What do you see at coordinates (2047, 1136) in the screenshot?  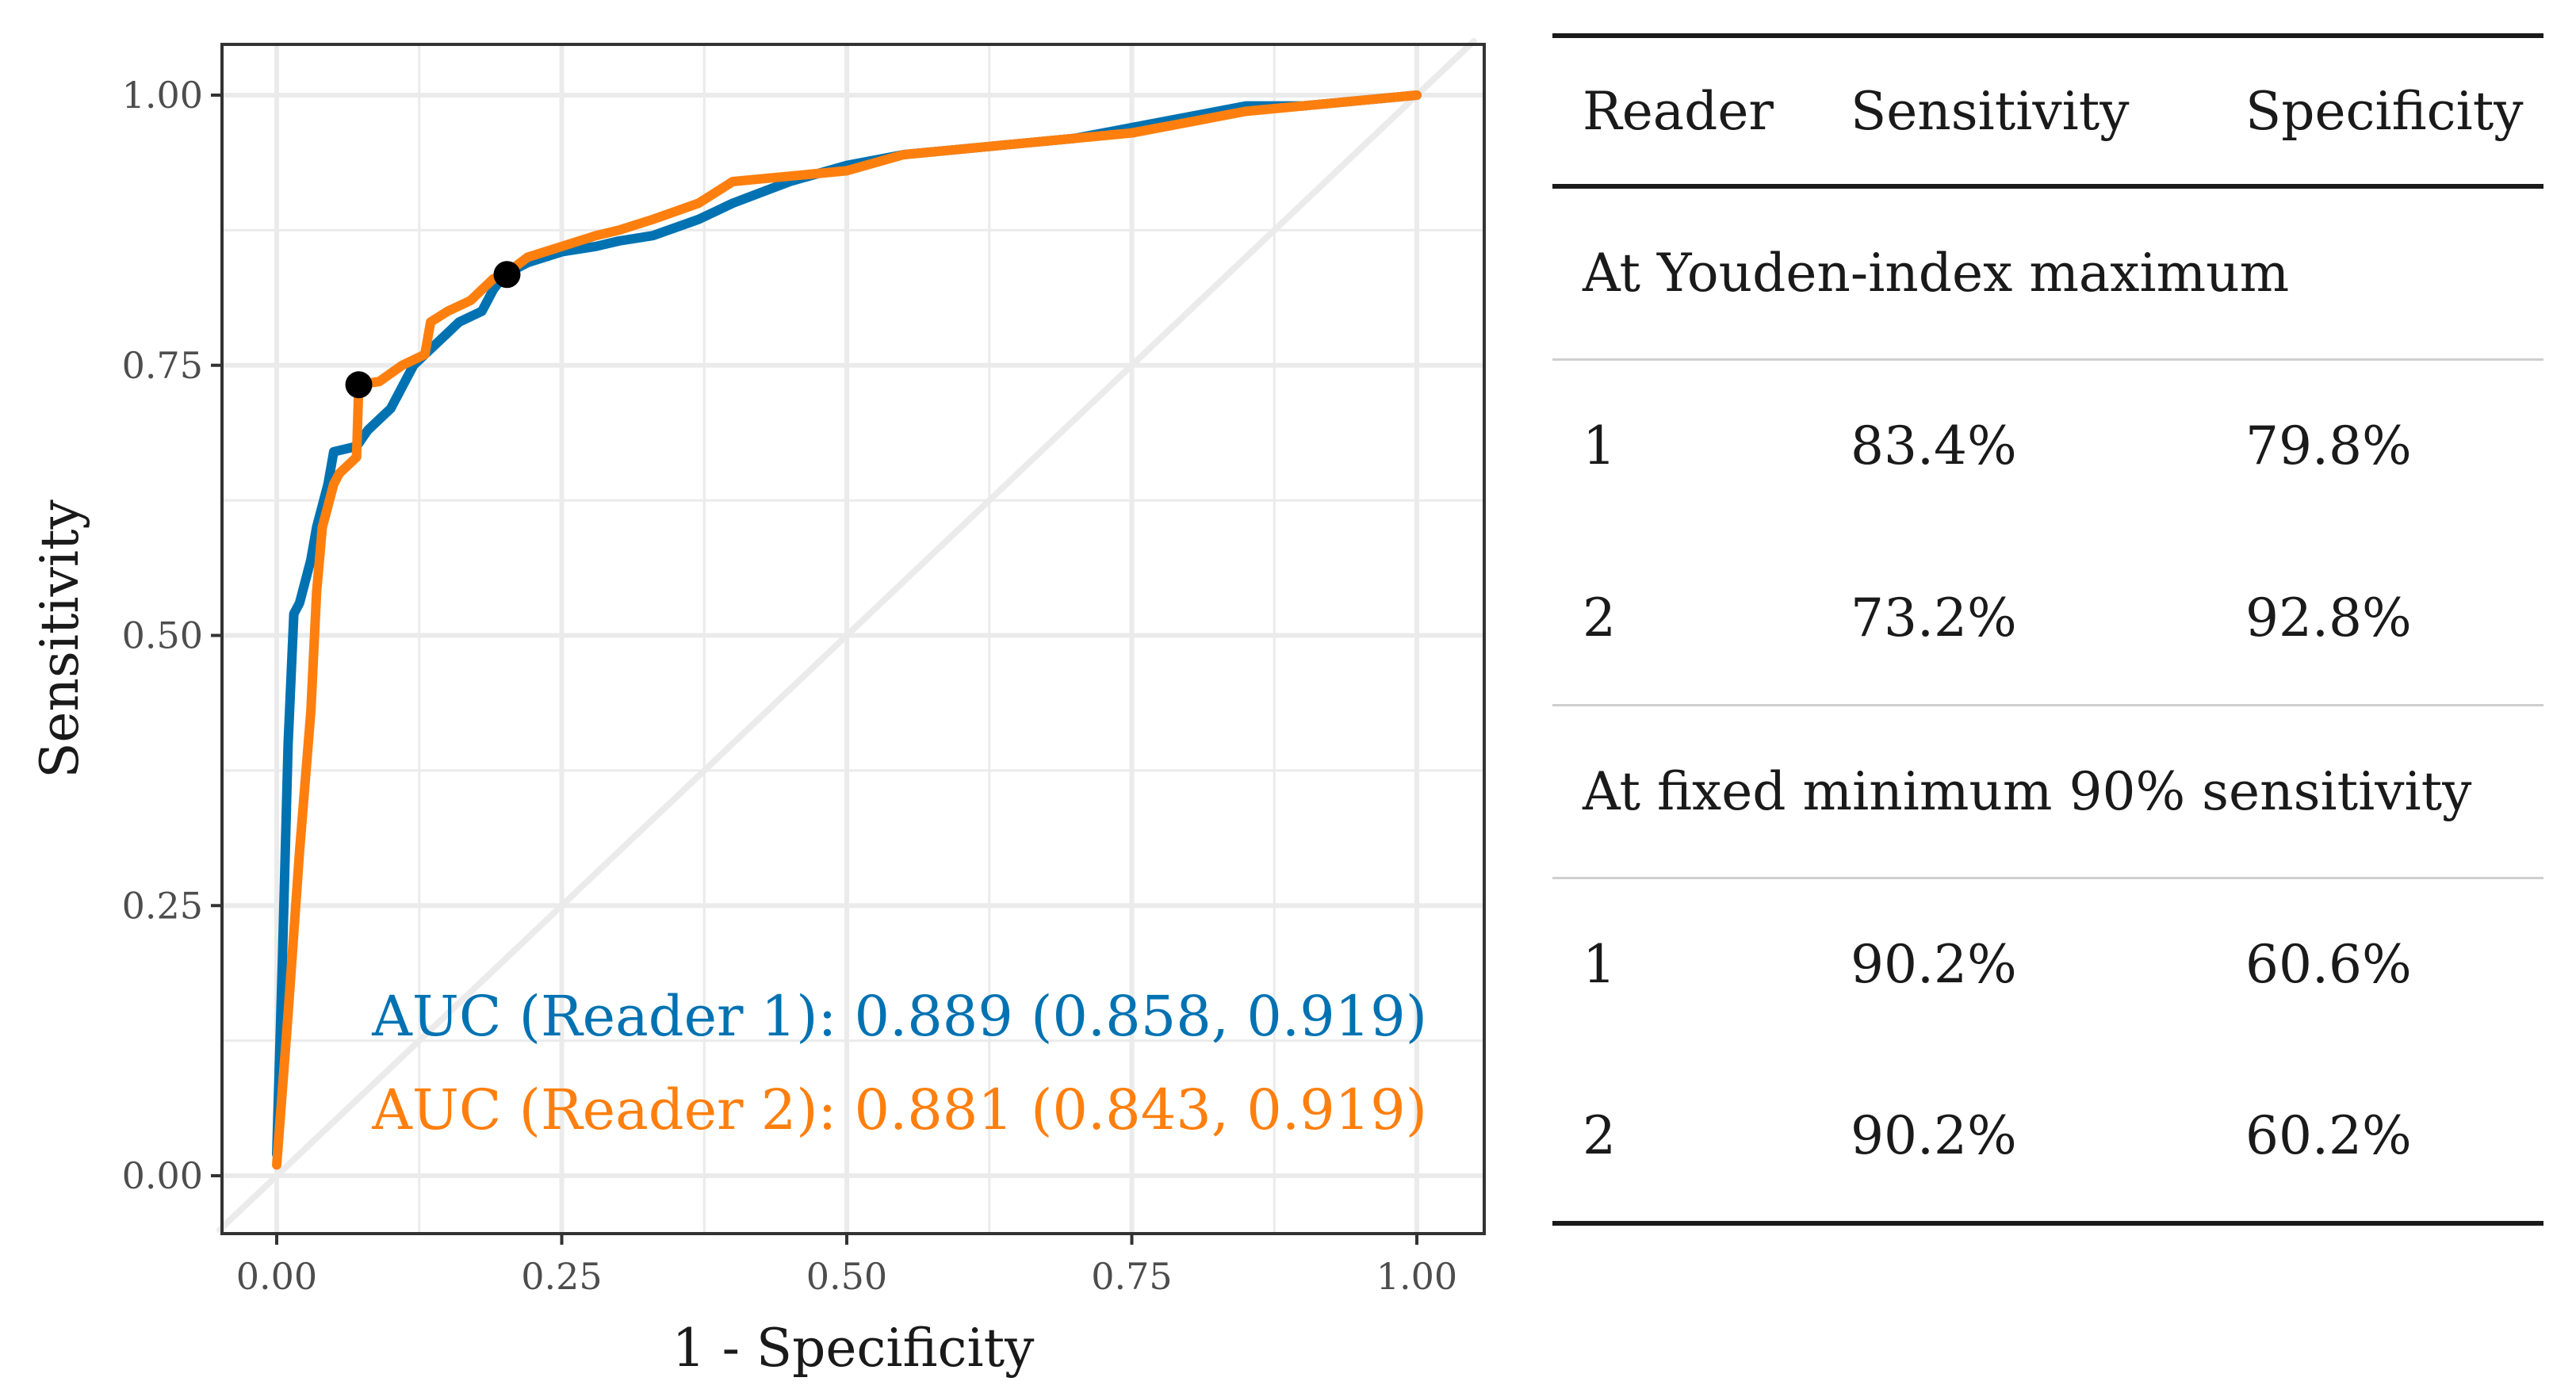 I see `table-row: 2 90.2% 60.2%` at bounding box center [2047, 1136].